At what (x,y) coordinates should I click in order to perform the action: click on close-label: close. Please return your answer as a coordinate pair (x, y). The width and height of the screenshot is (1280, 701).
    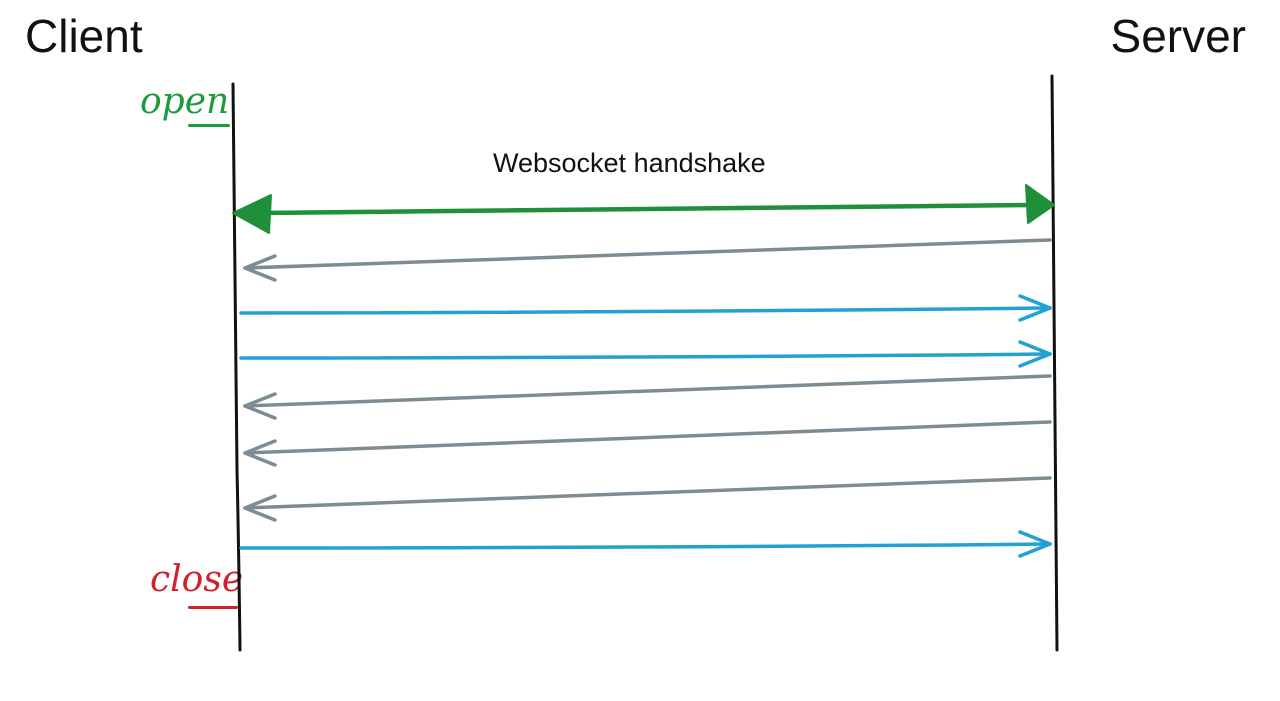
    Looking at the image, I should click on (197, 579).